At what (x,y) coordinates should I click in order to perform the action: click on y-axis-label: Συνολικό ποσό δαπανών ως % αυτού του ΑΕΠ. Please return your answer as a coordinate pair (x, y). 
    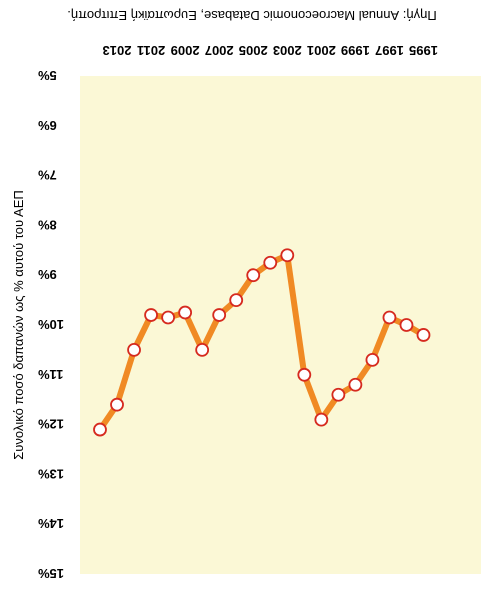
    Looking at the image, I should click on (18, 325).